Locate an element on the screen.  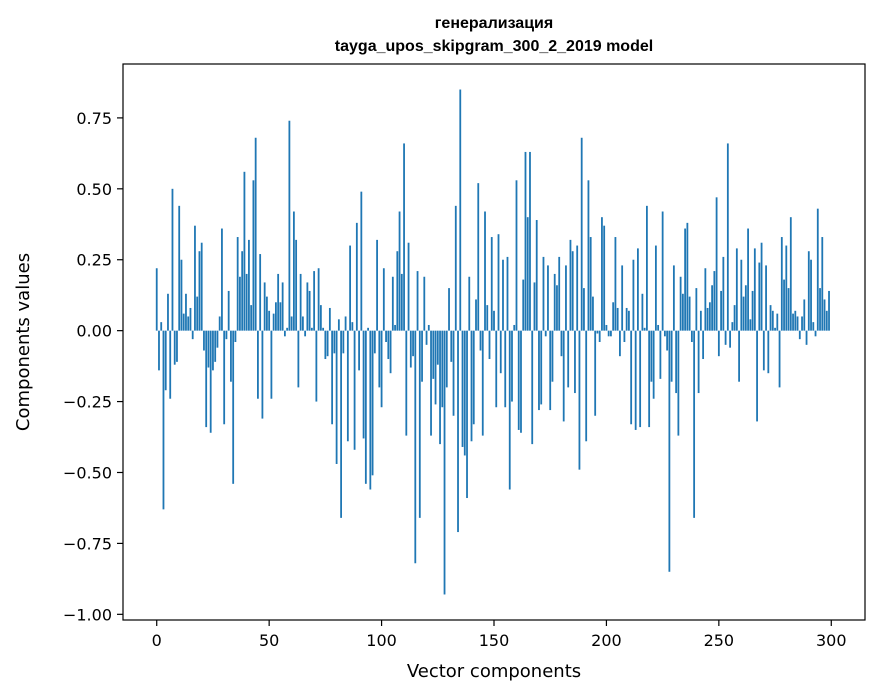
x-tick-label: 250 is located at coordinates (719, 640).